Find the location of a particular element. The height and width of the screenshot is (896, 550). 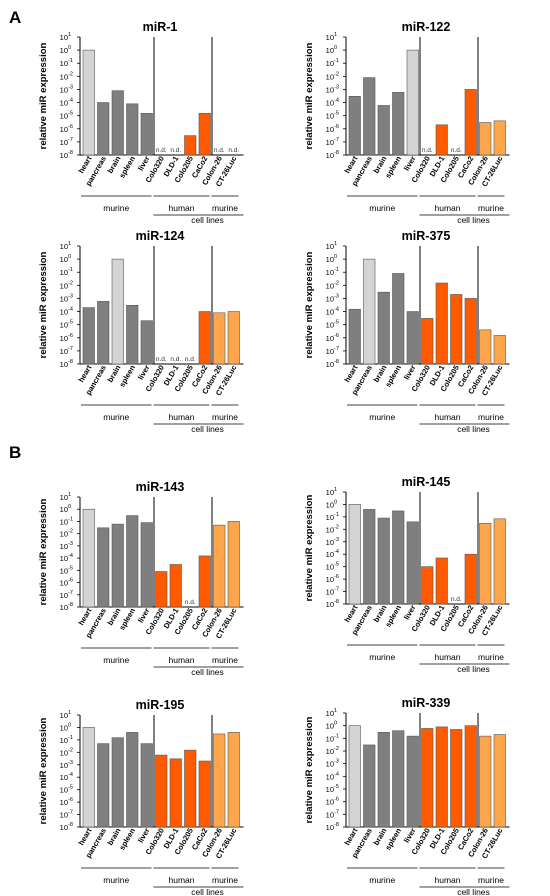

chart-title: miR-195 is located at coordinates (160, 705).